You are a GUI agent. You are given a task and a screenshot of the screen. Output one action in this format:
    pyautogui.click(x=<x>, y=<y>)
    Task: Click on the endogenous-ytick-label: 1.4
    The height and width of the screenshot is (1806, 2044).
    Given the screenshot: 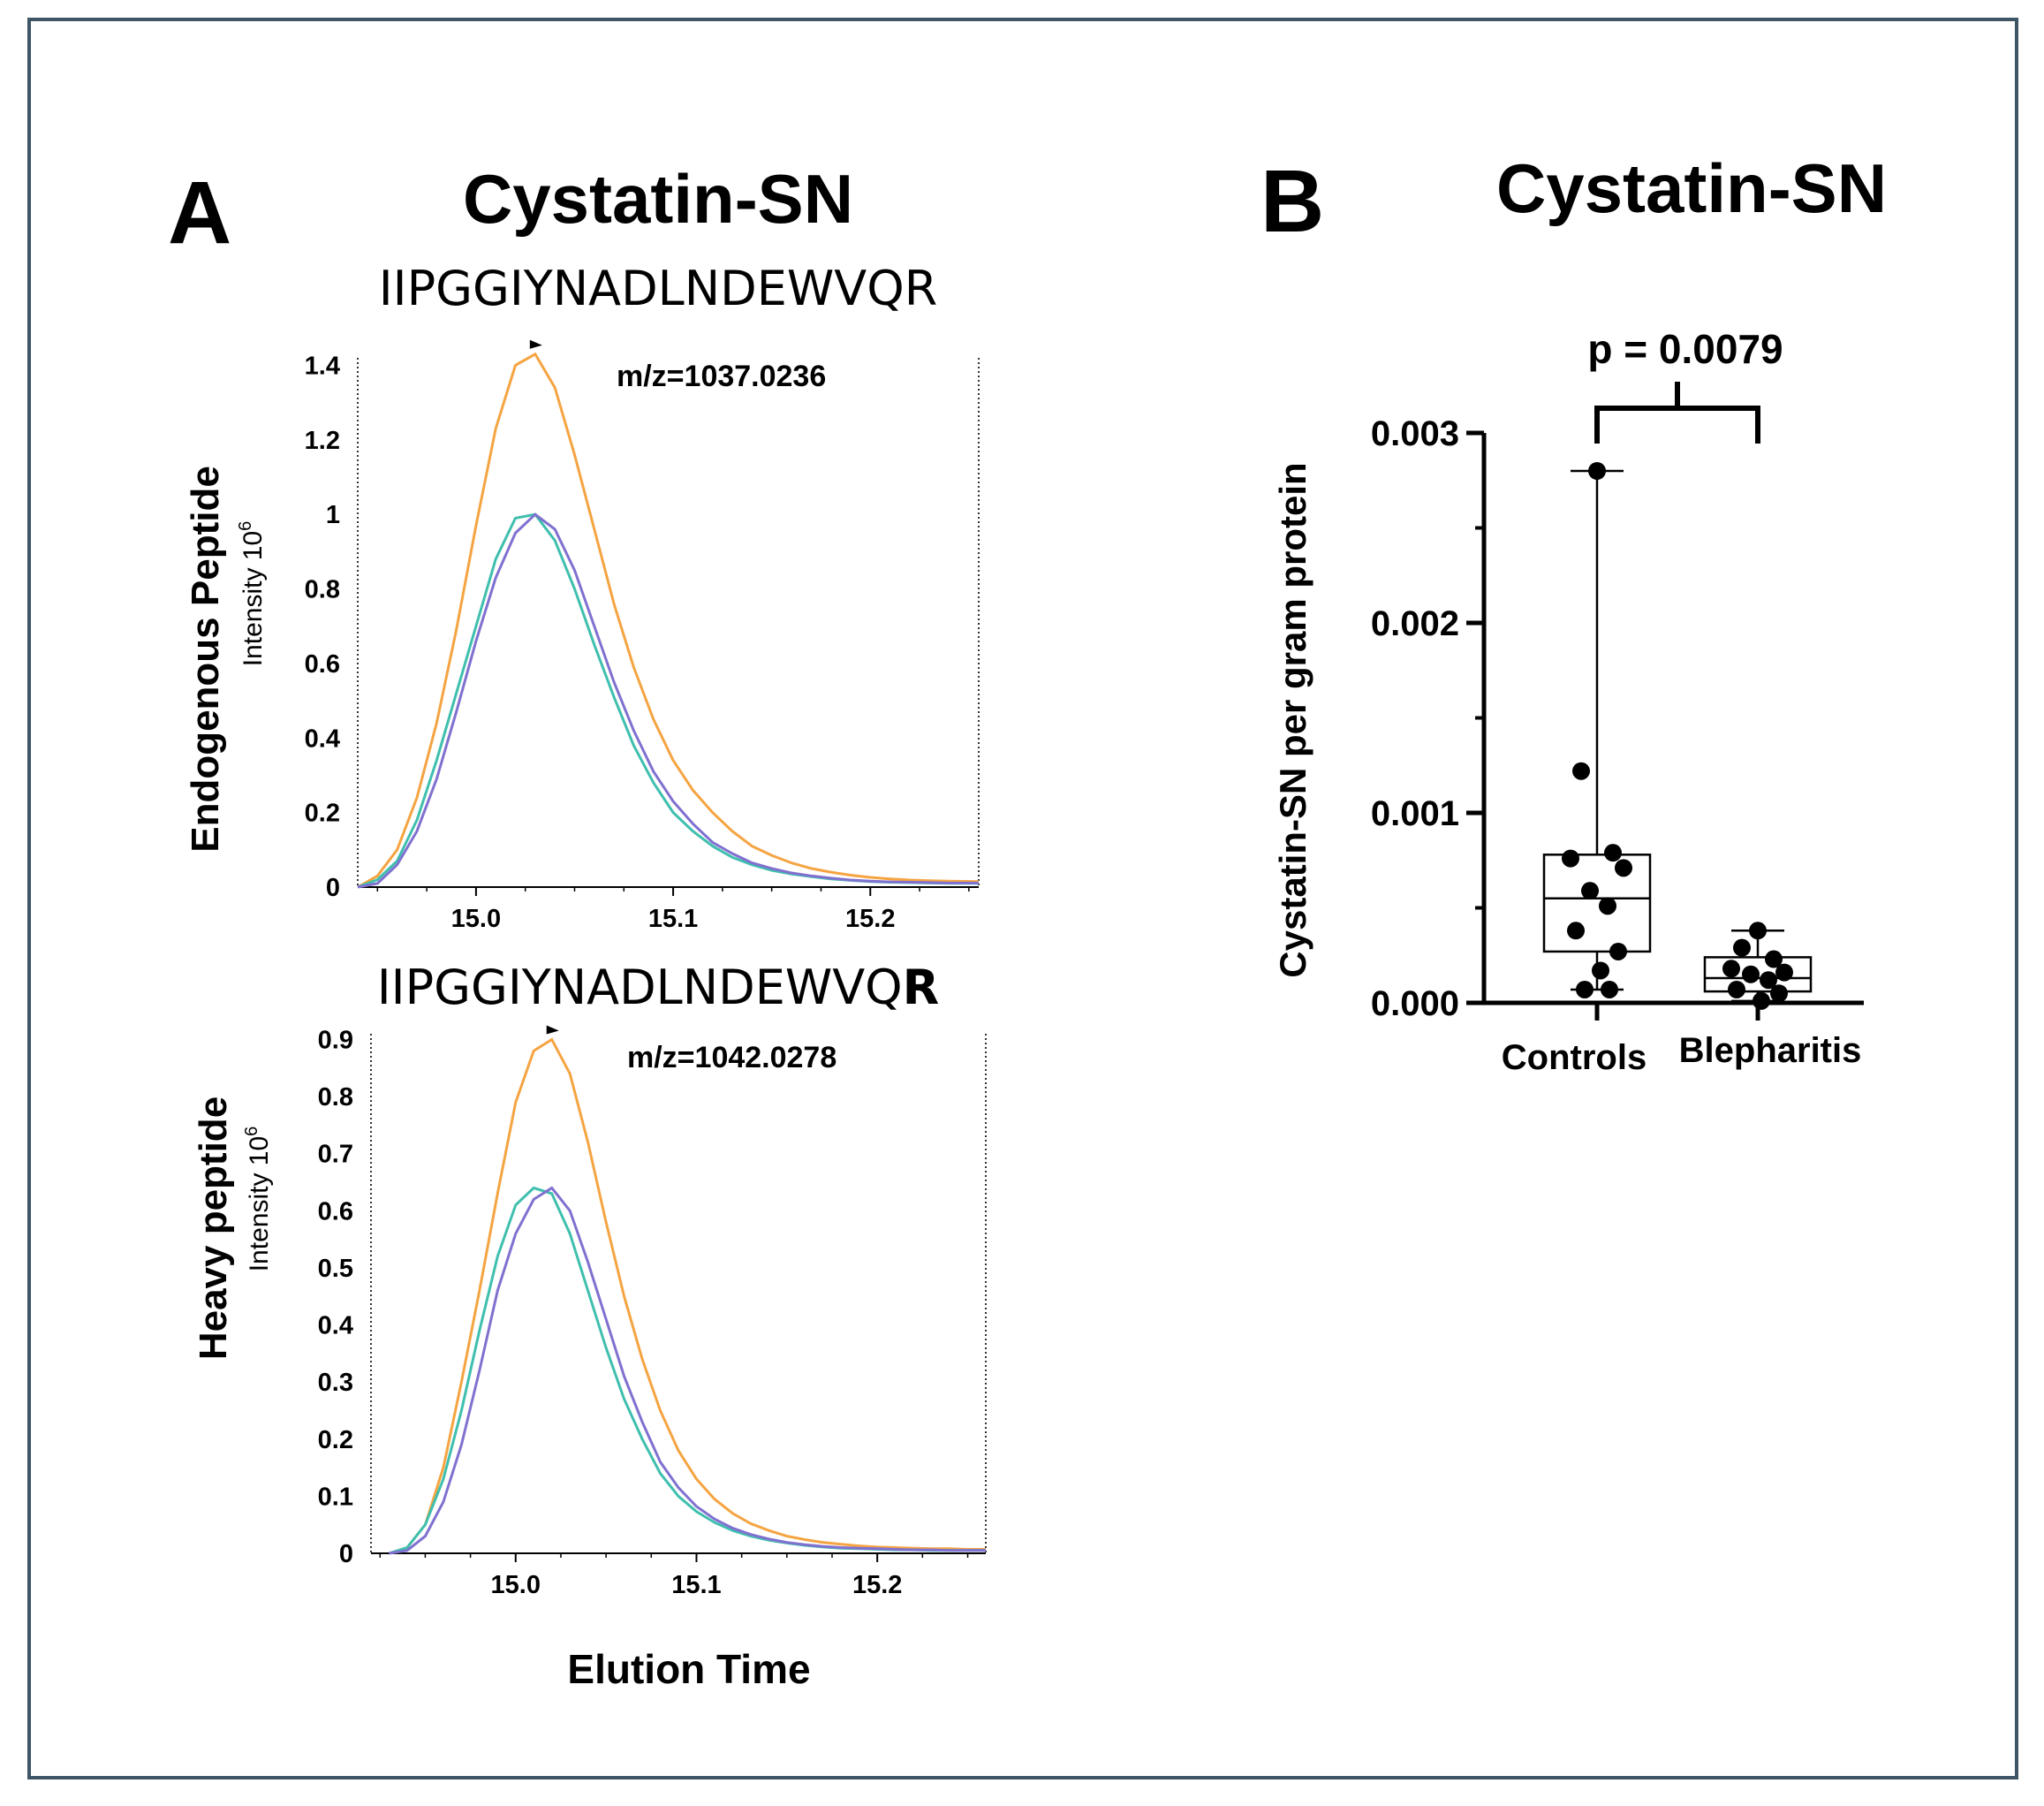 What is the action you would take?
    pyautogui.click(x=322, y=366)
    